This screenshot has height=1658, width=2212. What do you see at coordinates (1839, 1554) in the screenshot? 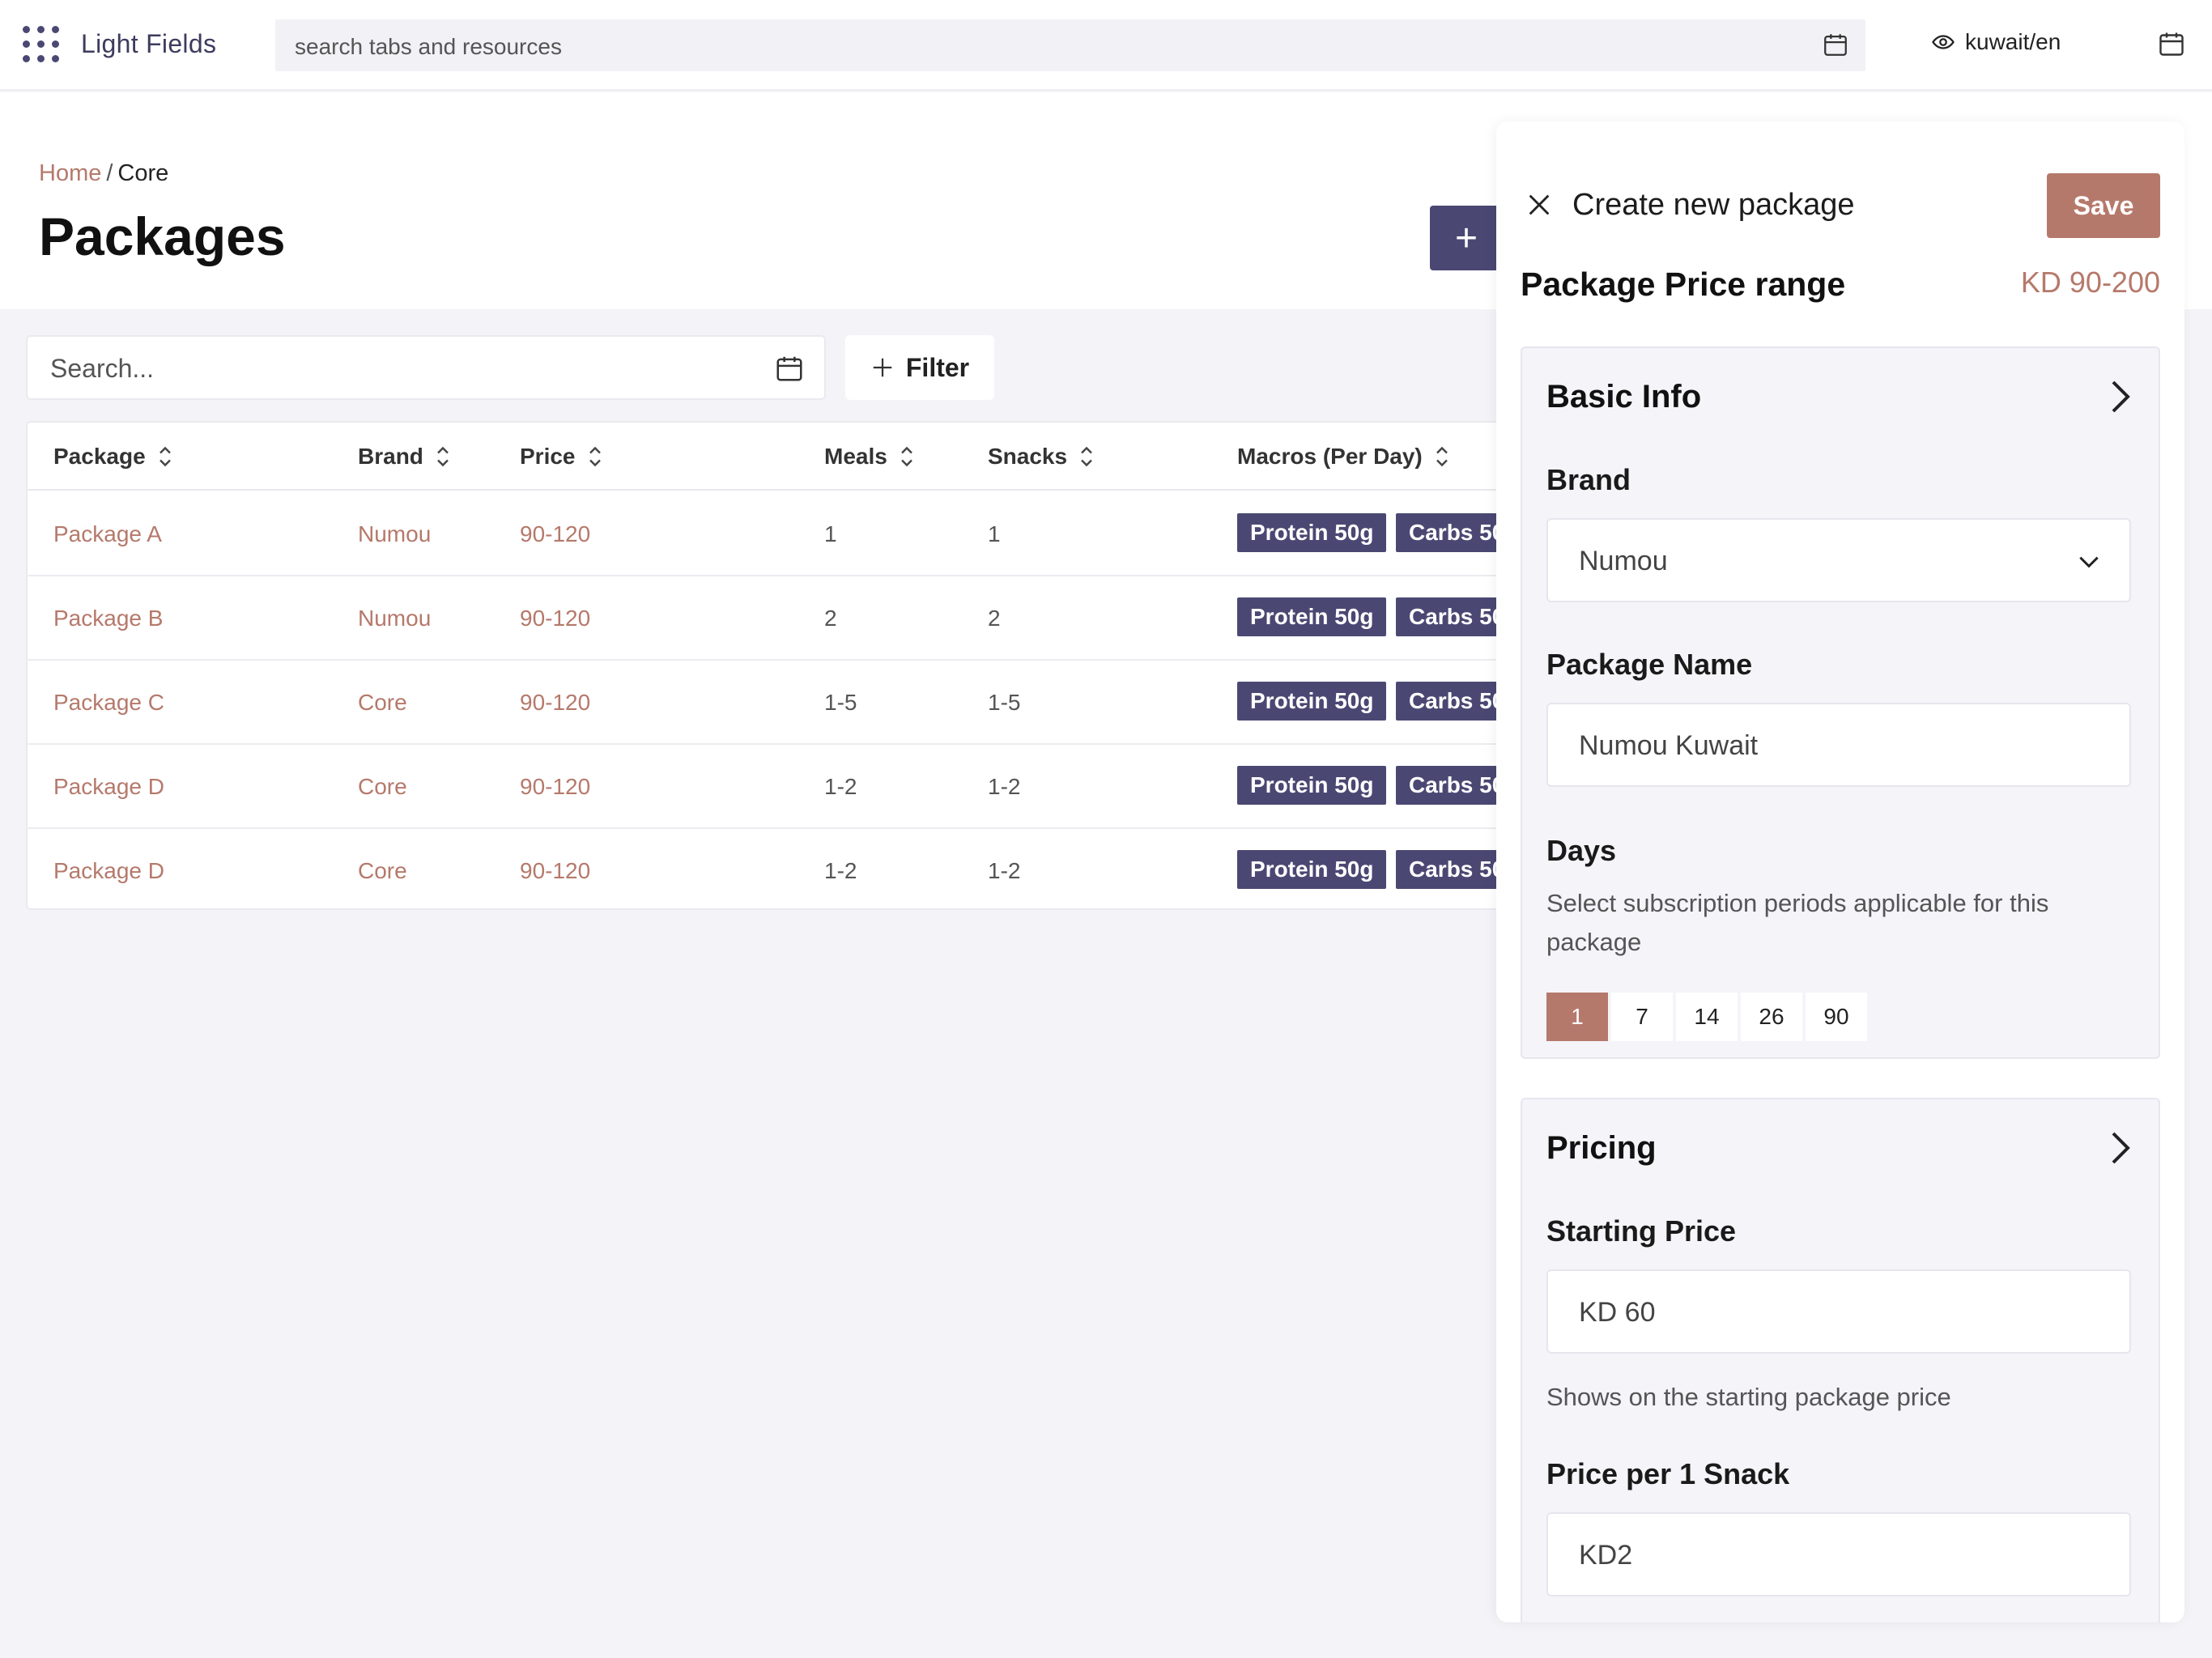
I see `snack-price-field: KD2` at bounding box center [1839, 1554].